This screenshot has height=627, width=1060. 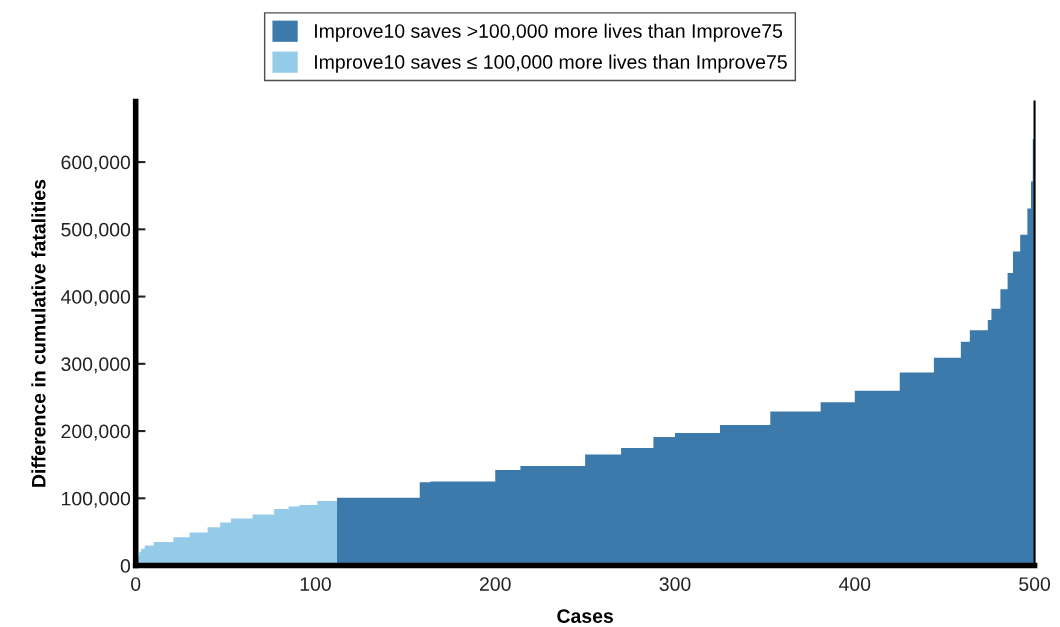 I want to click on x-tick-label: 500, so click(x=1035, y=584).